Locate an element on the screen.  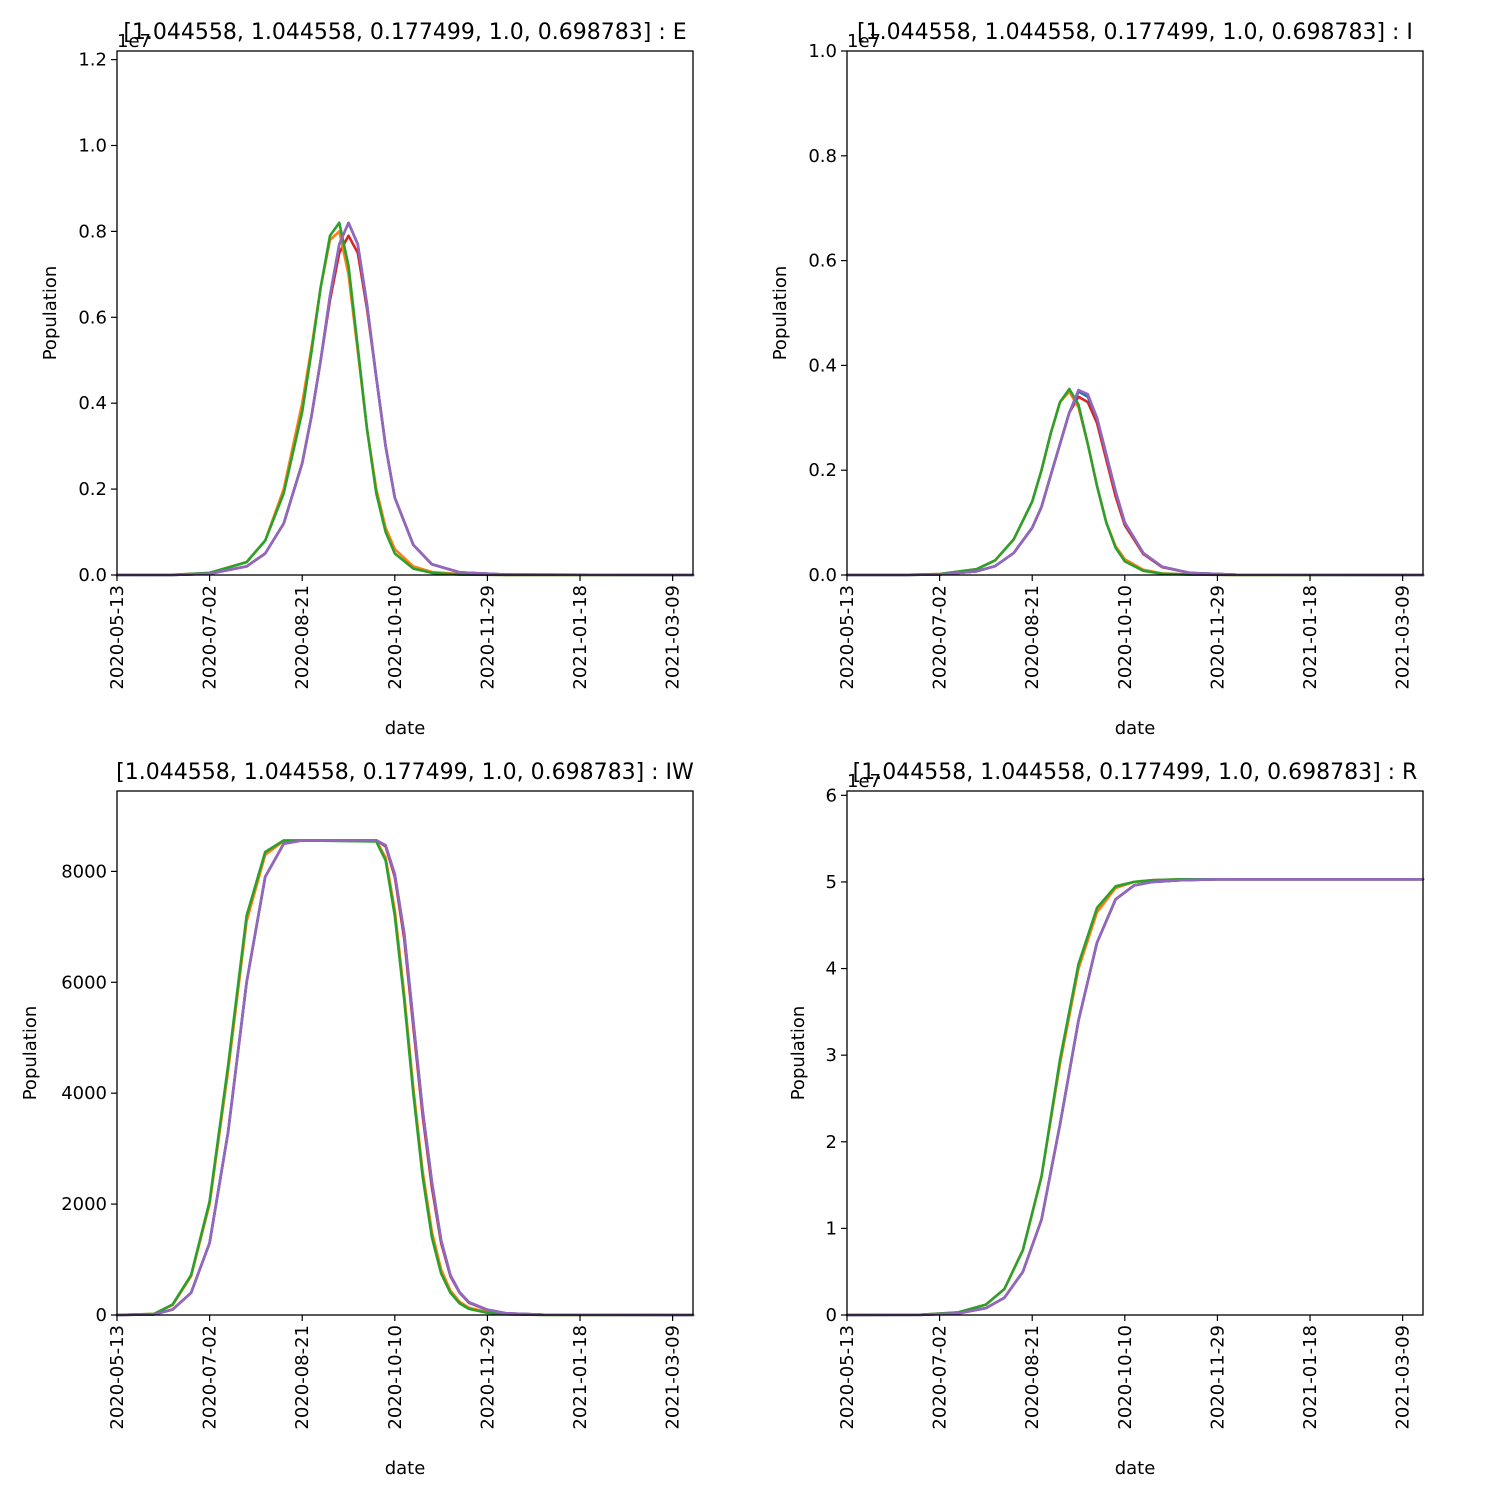
y-tick-label: 4 is located at coordinates (831, 969).